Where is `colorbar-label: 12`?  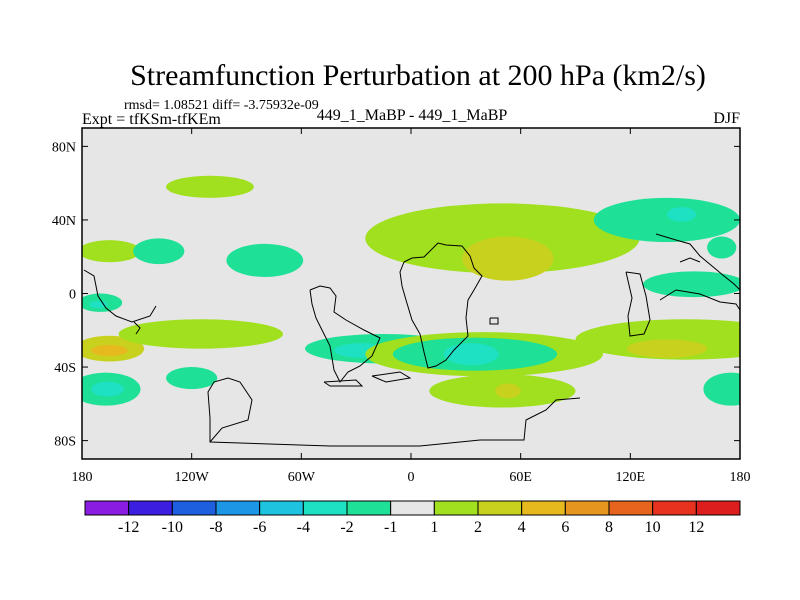 colorbar-label: 12 is located at coordinates (696, 527).